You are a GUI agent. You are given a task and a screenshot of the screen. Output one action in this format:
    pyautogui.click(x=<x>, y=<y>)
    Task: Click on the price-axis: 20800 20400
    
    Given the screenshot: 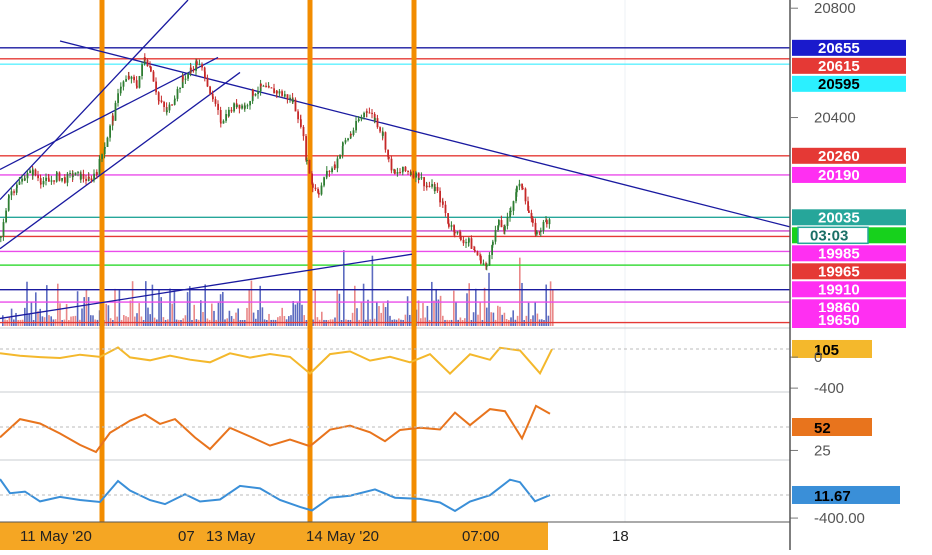 What is the action you would take?
    pyautogui.click(x=822, y=275)
    